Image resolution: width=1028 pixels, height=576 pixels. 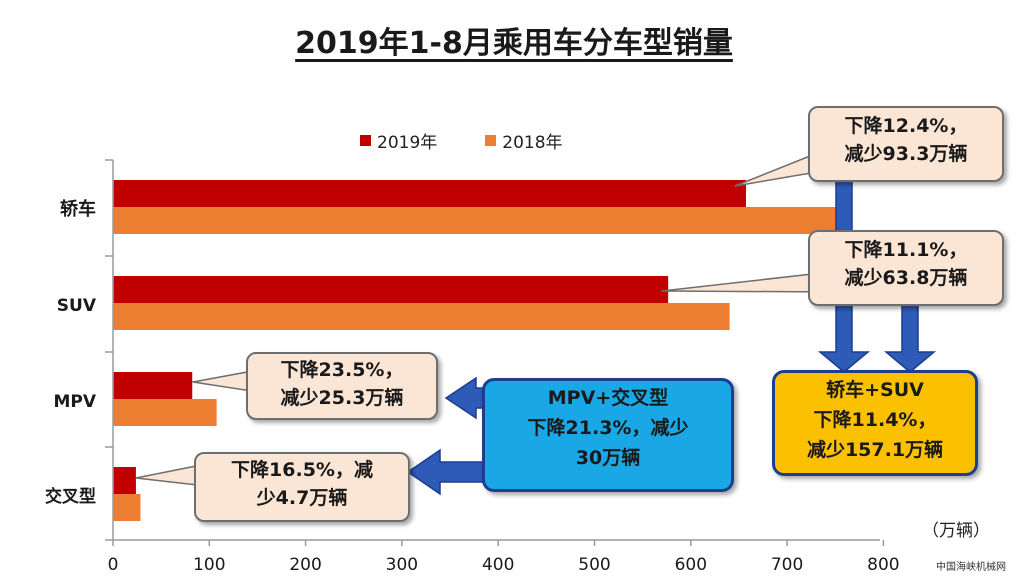 I want to click on category-label-2: MPV, so click(x=74, y=402).